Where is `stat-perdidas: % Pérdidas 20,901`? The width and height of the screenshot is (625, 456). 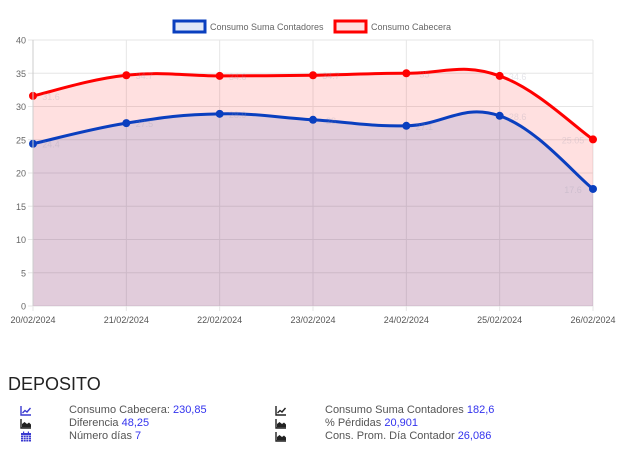 stat-perdidas: % Pérdidas 20,901 is located at coordinates (445, 423).